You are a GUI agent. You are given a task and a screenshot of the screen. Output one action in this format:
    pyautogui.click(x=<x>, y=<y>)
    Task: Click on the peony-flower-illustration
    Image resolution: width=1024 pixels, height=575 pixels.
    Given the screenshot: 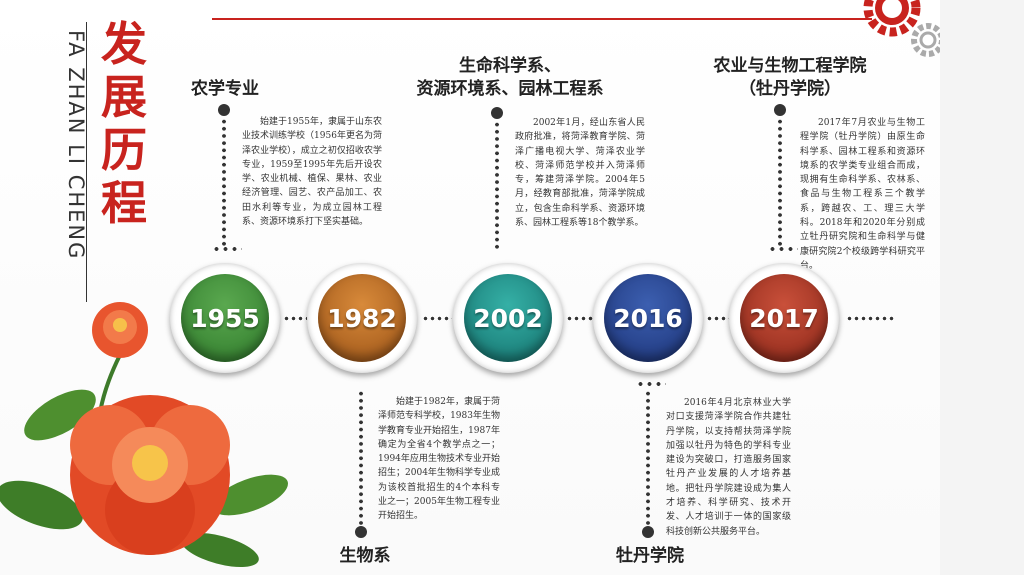 What is the action you would take?
    pyautogui.click(x=144, y=435)
    